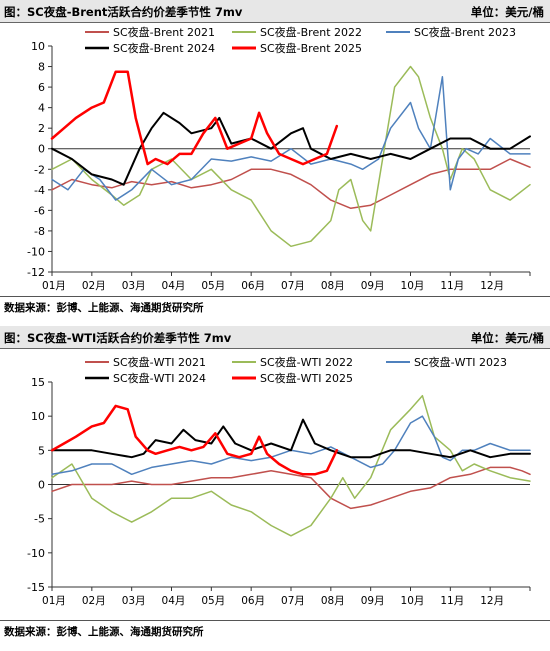  Describe the element at coordinates (311, 48) in the screenshot. I see `legend-label: SC夜盘-Brent 2025` at that location.